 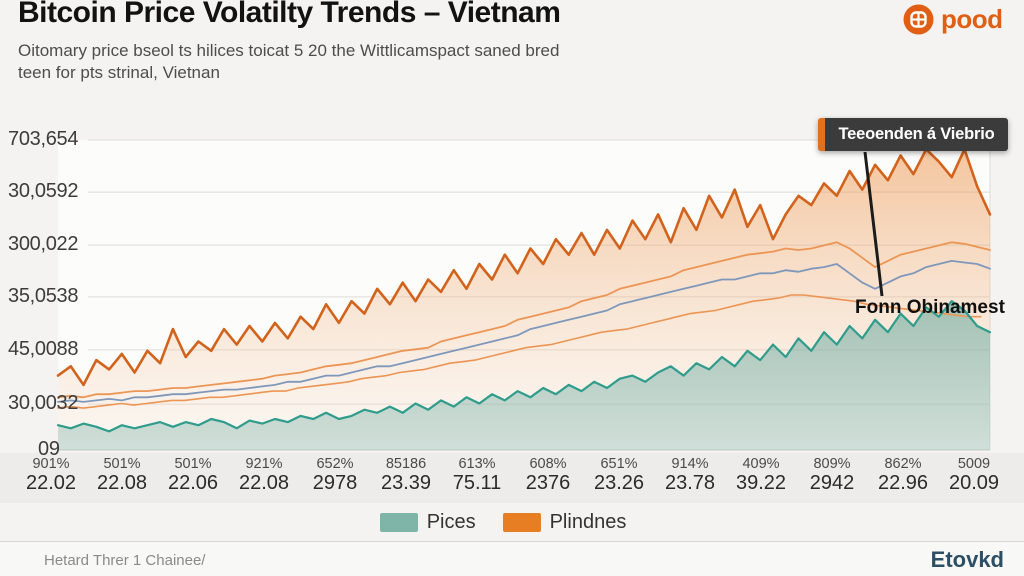 What do you see at coordinates (619, 464) in the screenshot?
I see `x-axis-percent-label: 651%` at bounding box center [619, 464].